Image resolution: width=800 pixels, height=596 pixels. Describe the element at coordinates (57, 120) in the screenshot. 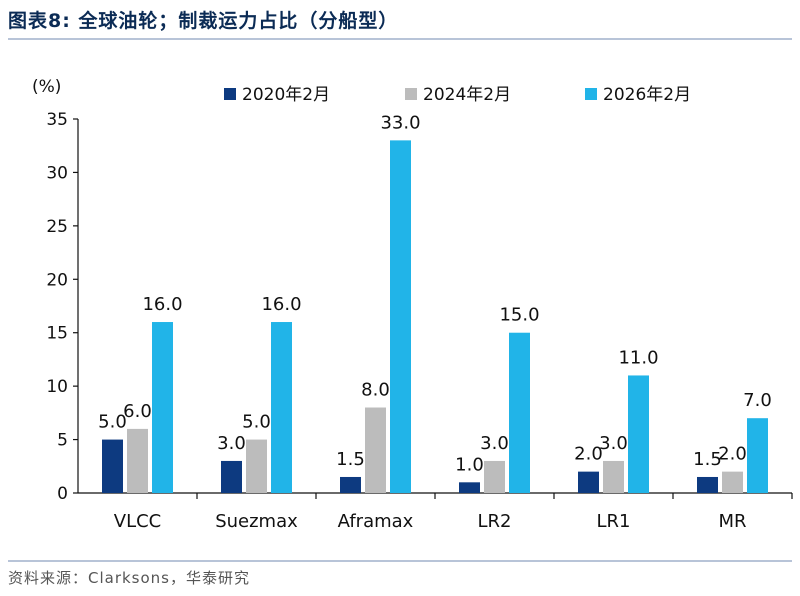

I see `y-tick-label: 35` at that location.